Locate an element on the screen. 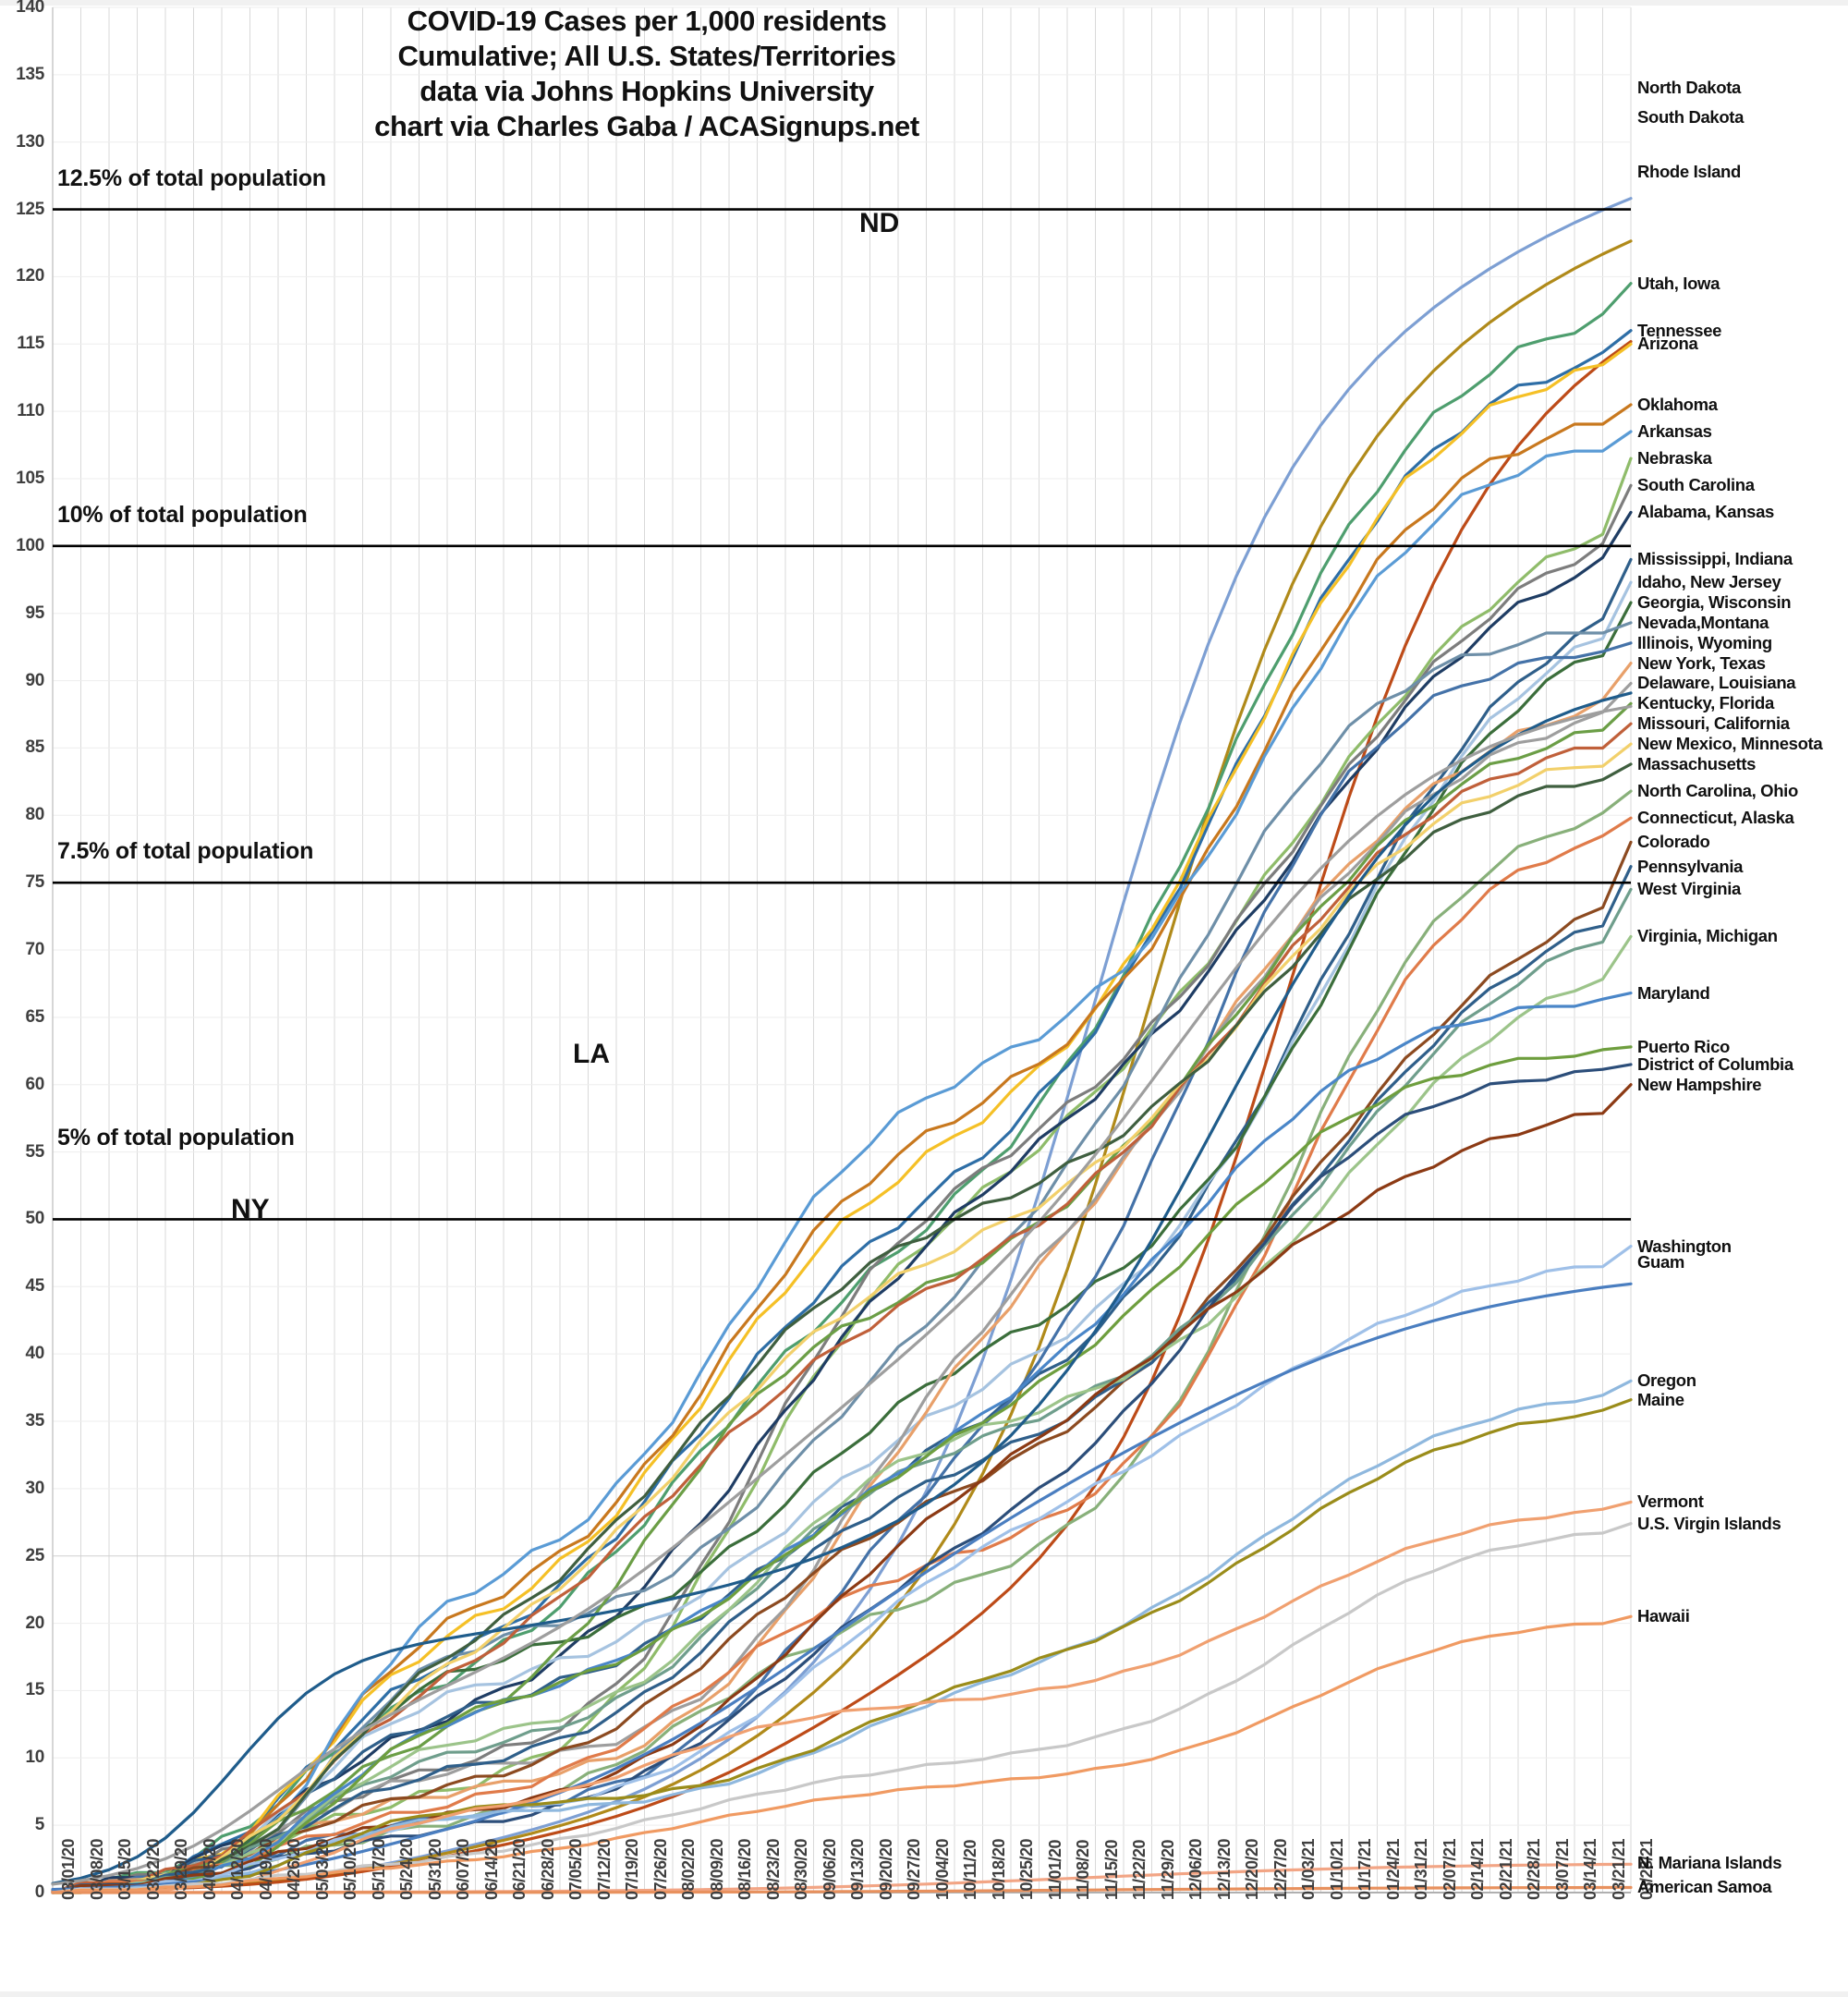 This screenshot has height=1997, width=1848. series-label: American Samoa is located at coordinates (1705, 1887).